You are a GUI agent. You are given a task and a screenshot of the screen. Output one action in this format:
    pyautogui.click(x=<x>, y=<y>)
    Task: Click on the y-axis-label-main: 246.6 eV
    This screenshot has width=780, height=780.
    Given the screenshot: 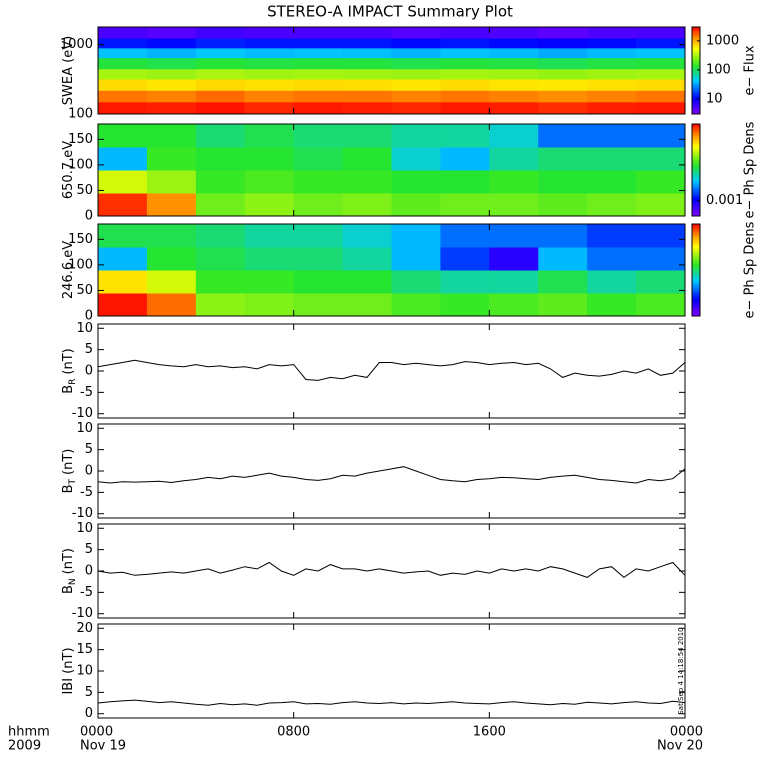 What is the action you would take?
    pyautogui.click(x=68, y=270)
    